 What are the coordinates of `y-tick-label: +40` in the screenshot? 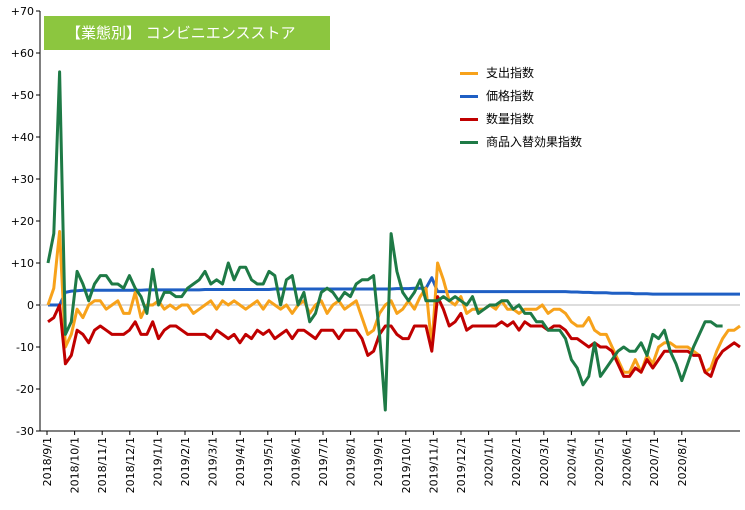 It's located at (22, 137).